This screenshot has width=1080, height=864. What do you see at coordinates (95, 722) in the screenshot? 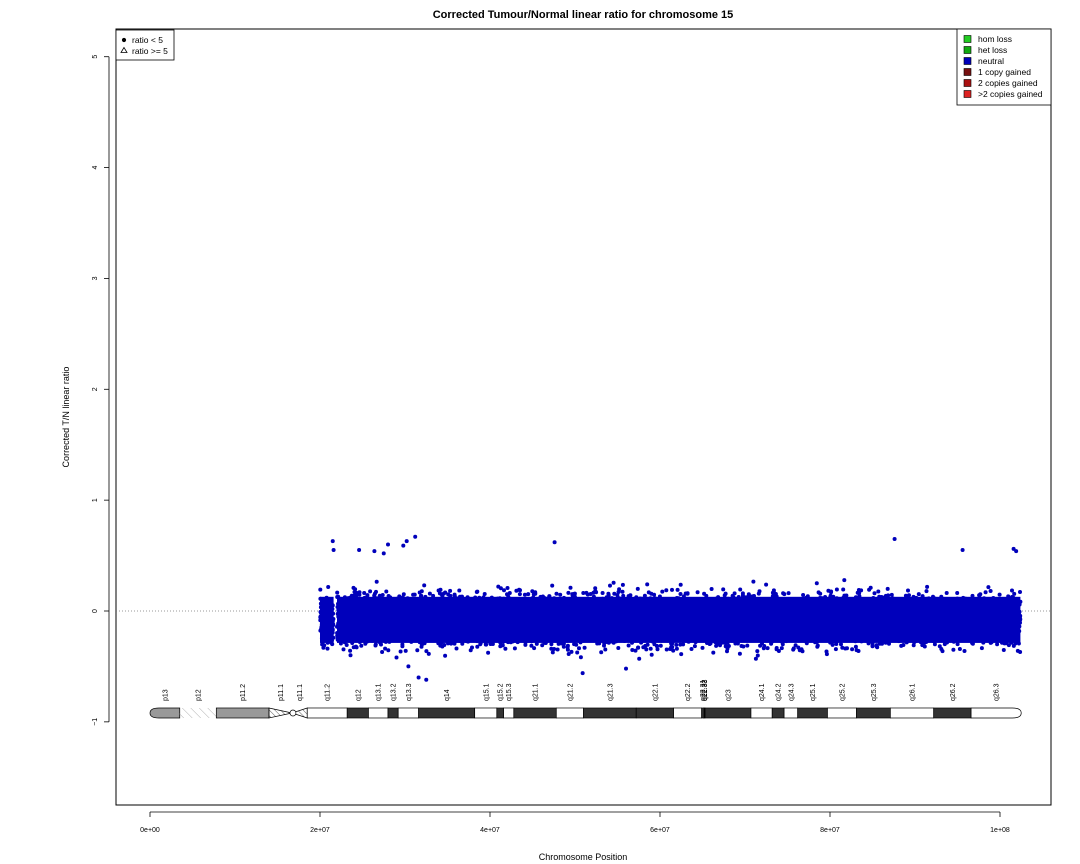
I see `y-tick-label: −1` at bounding box center [95, 722].